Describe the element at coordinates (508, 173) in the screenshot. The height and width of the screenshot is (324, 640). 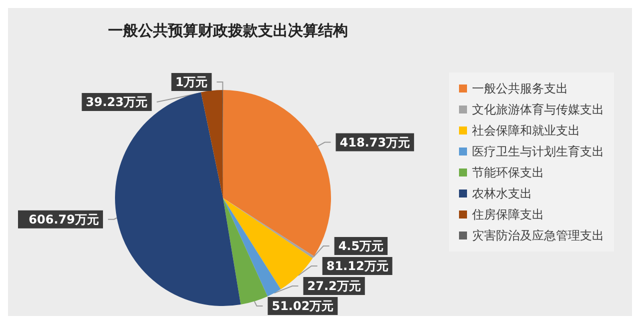
I see `legend-label: 节能环保支出` at that location.